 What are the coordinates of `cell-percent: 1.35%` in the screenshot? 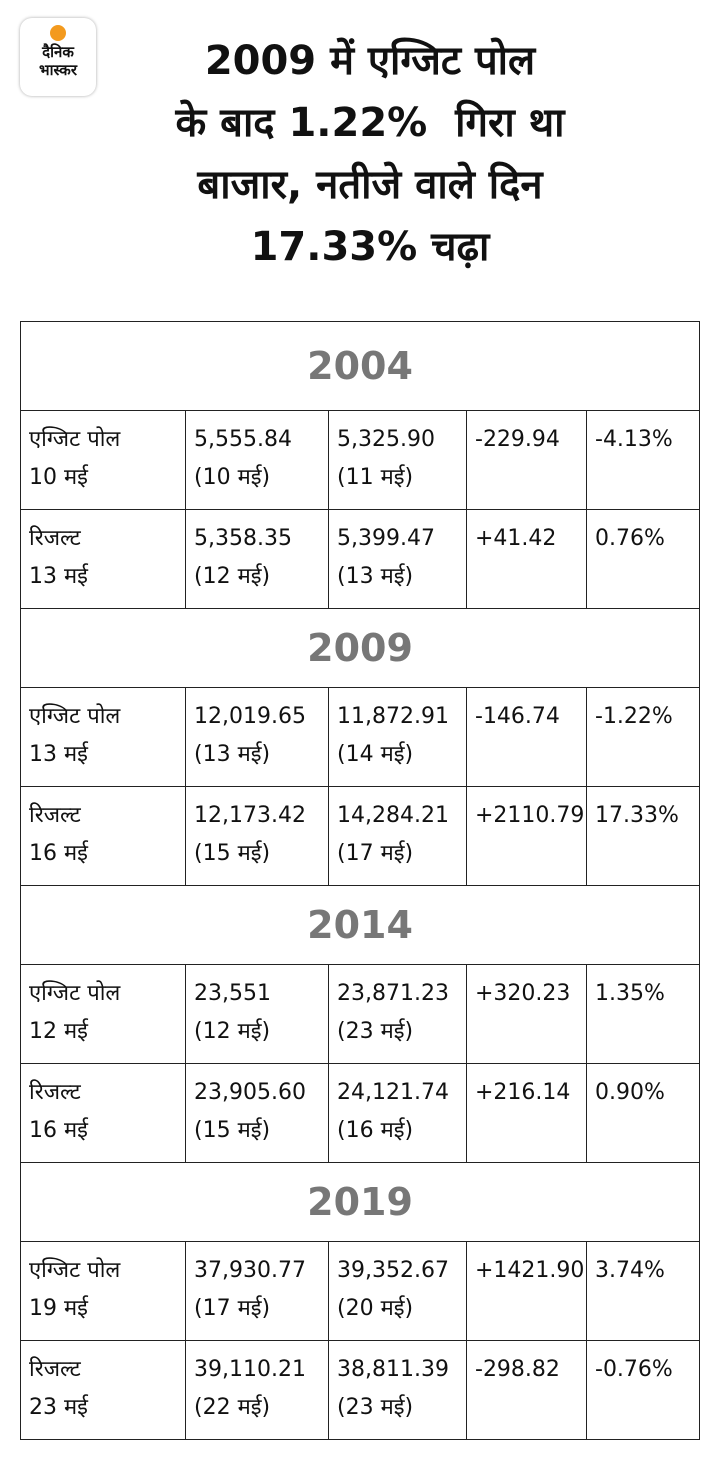 It's located at (643, 1014).